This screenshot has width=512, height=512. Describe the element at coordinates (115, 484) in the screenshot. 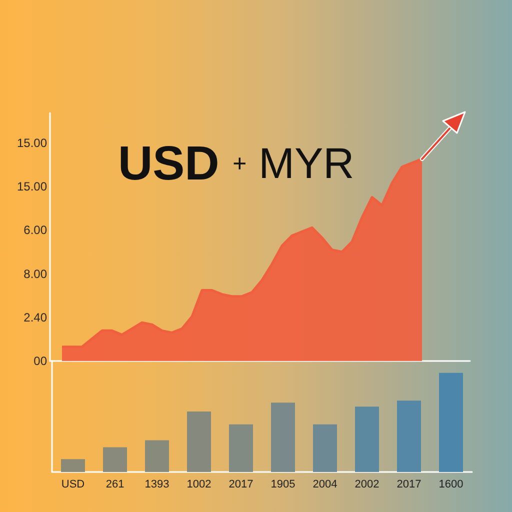

I see `x-tick-label: 261` at that location.